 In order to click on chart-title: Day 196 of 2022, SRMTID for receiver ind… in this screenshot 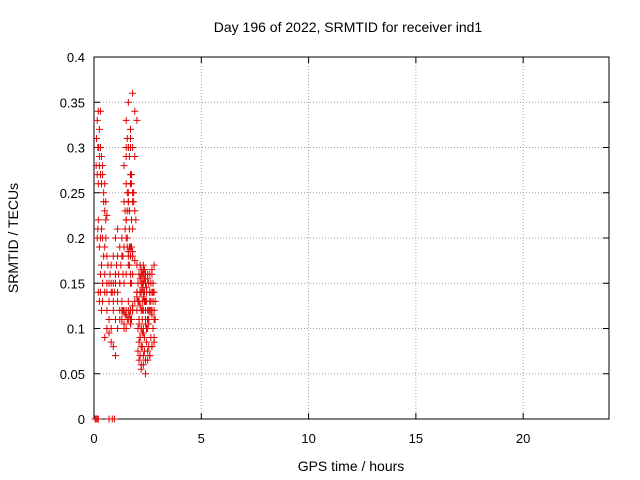, I will do `click(348, 27)`.